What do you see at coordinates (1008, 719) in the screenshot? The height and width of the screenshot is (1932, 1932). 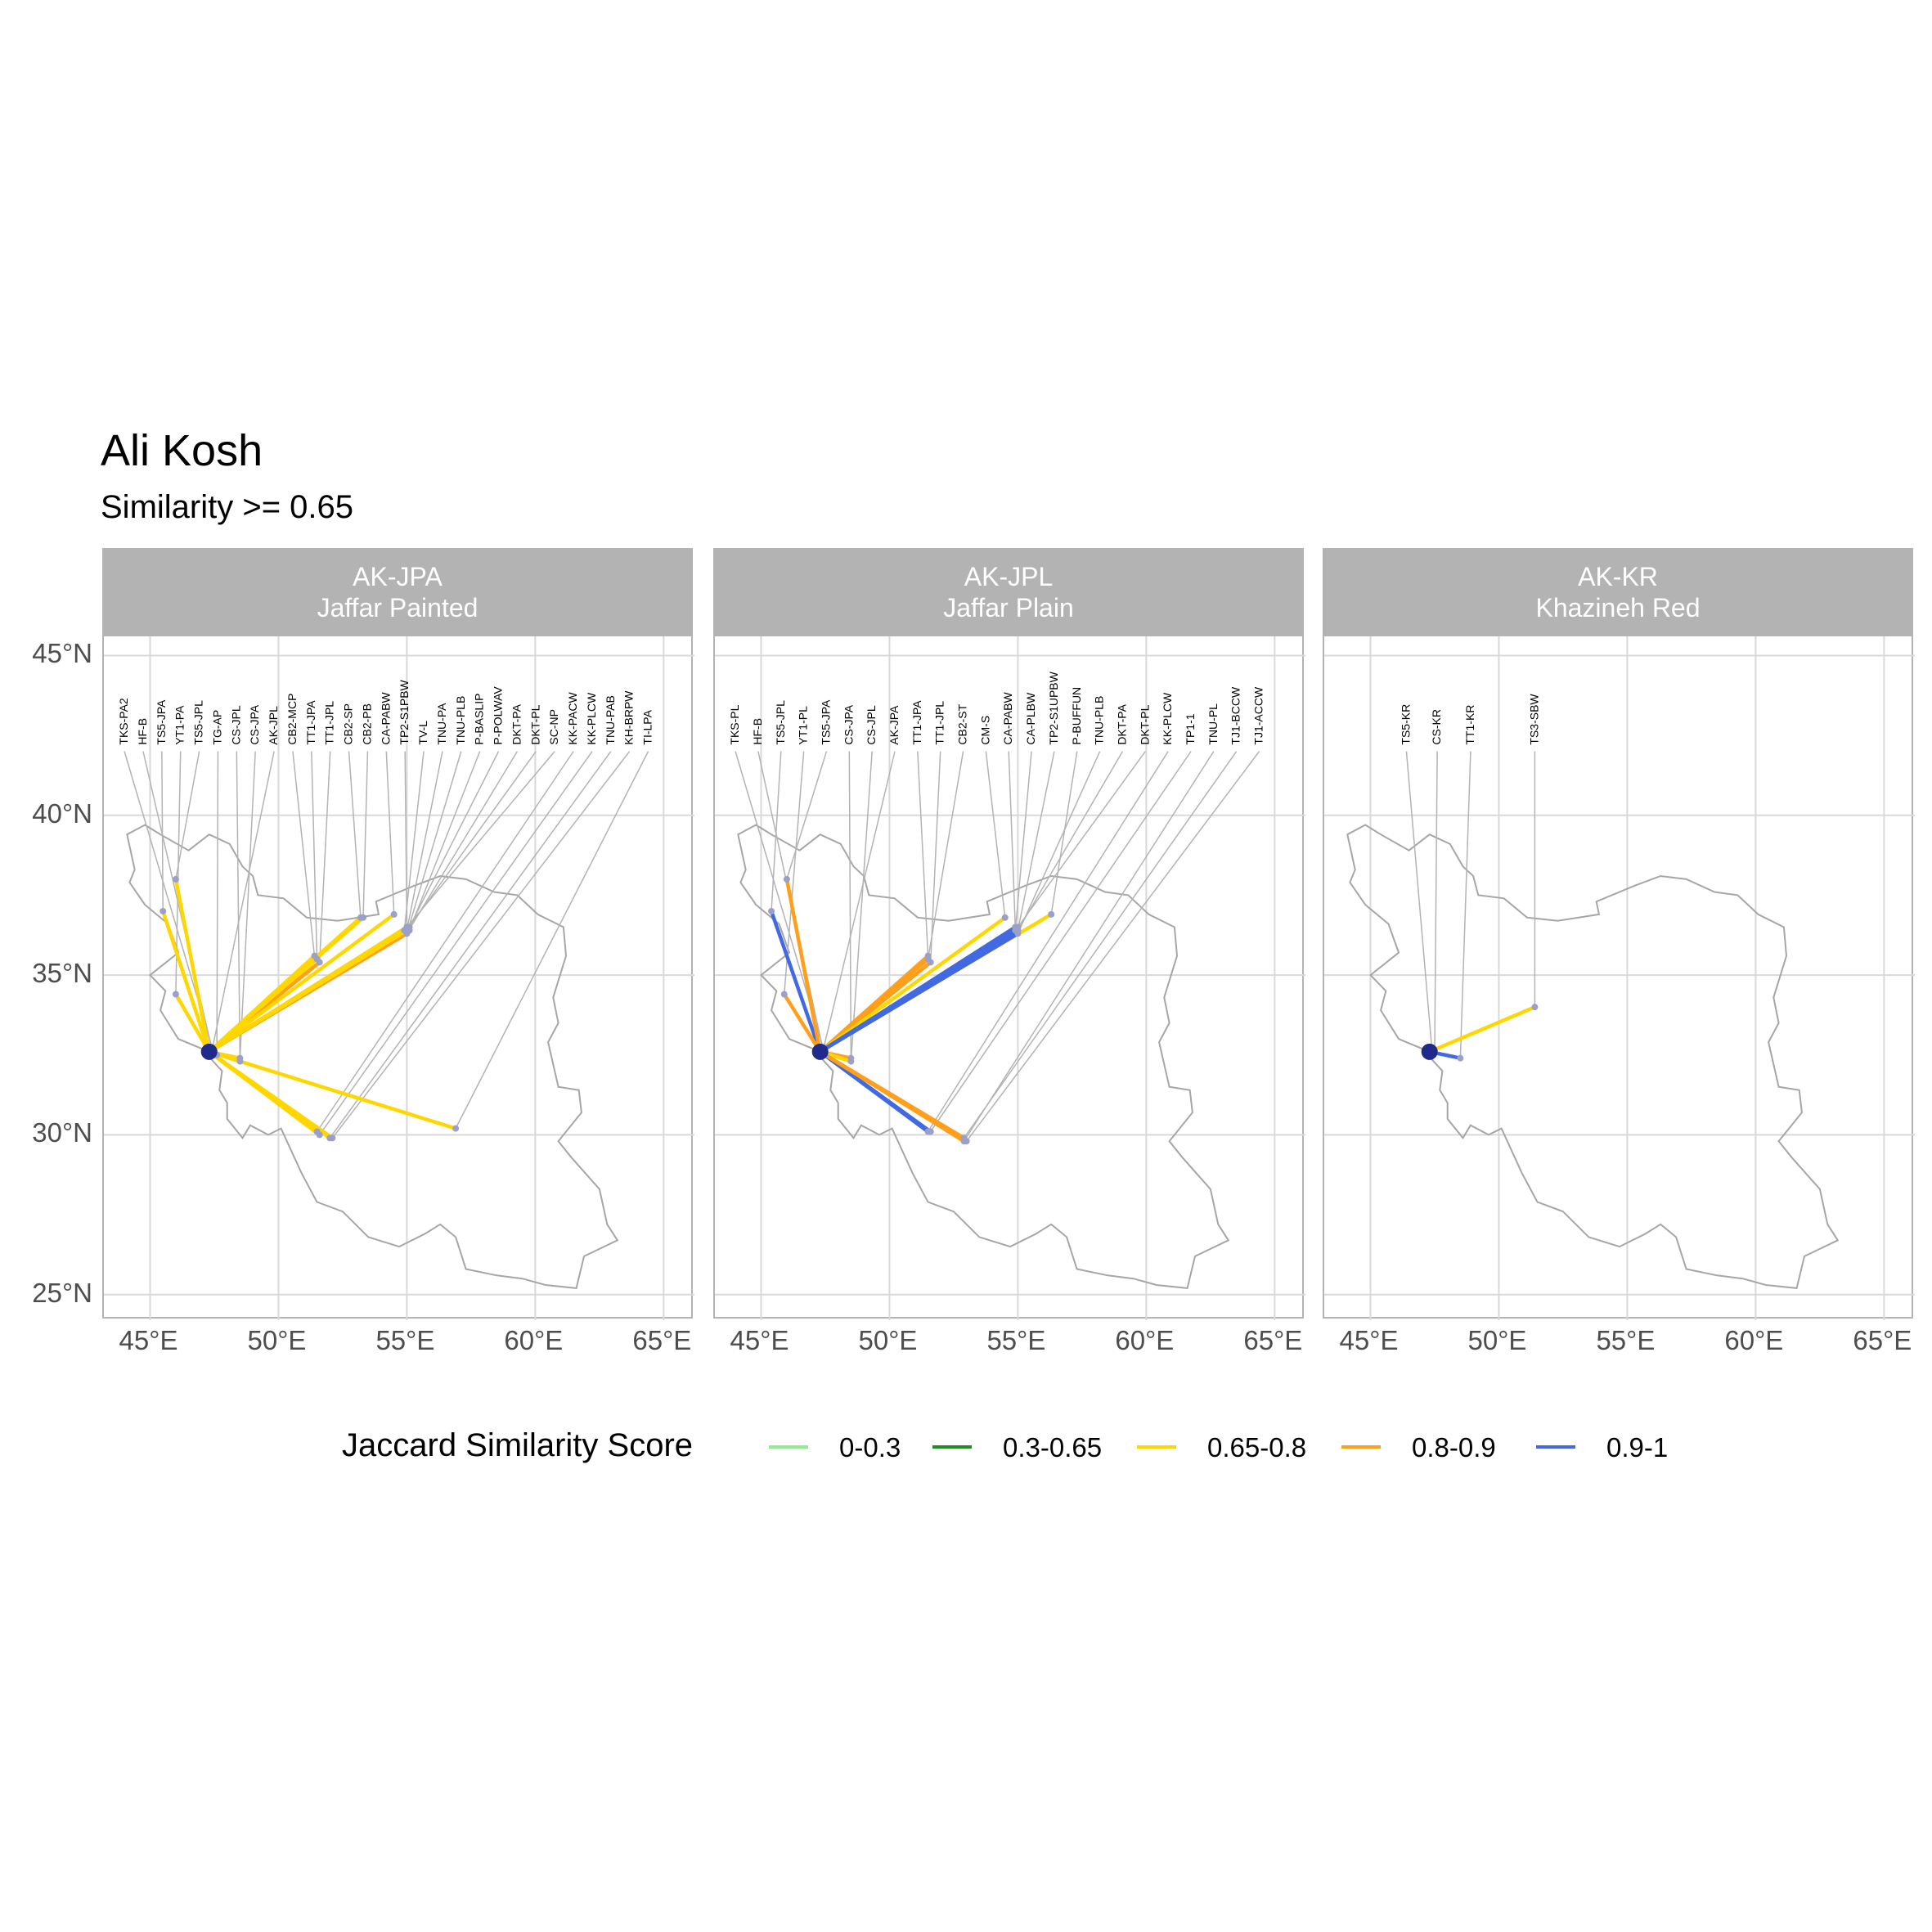 I see `site-label: CA-PABW` at bounding box center [1008, 719].